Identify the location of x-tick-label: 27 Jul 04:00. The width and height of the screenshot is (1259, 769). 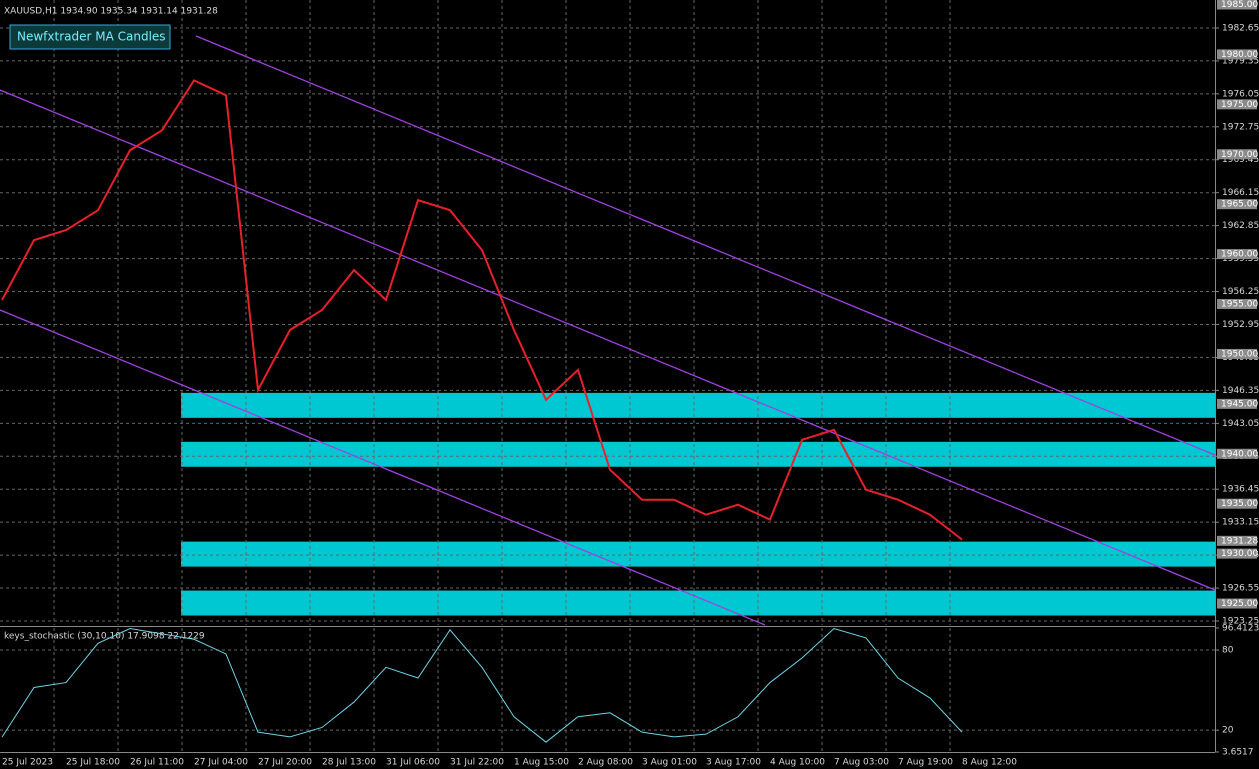
(221, 763).